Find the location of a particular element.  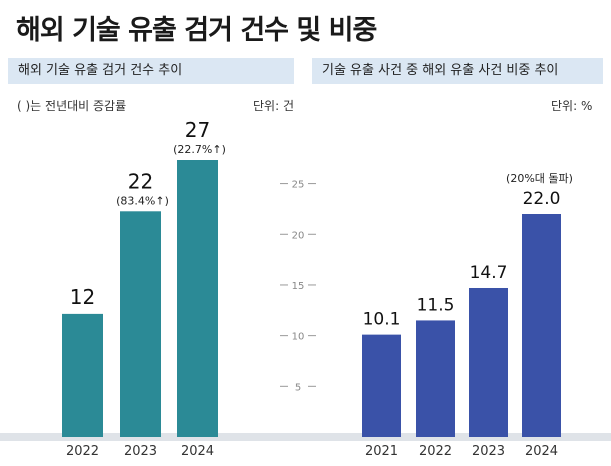

y-tick-label-10: 10 is located at coordinates (298, 337).